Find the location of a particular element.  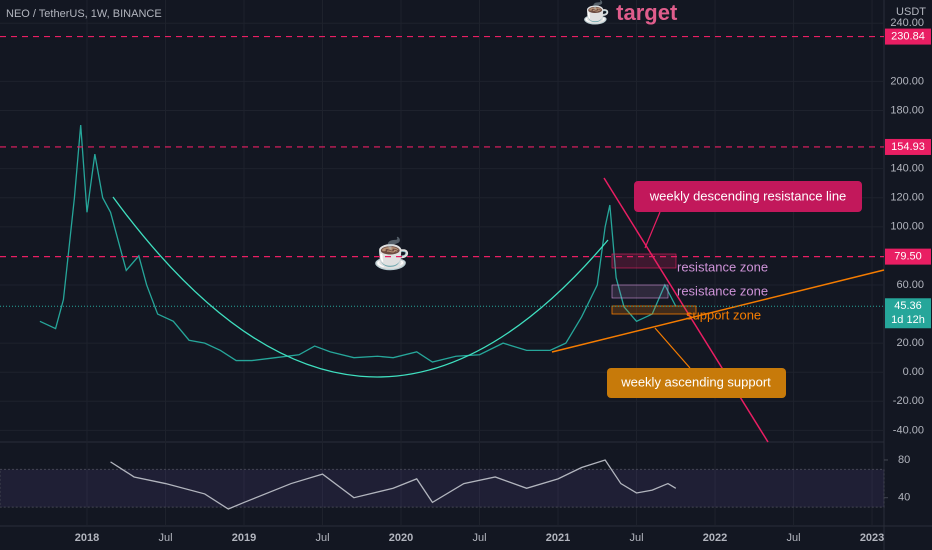

rsi-band is located at coordinates (442, 488).